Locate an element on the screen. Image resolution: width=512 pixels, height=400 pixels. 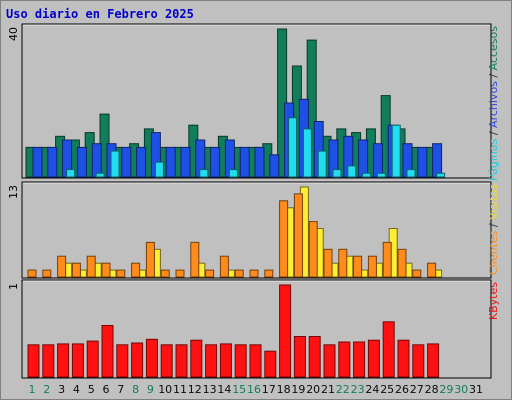
legend-item: Páginas is located at coordinates (493, 158).